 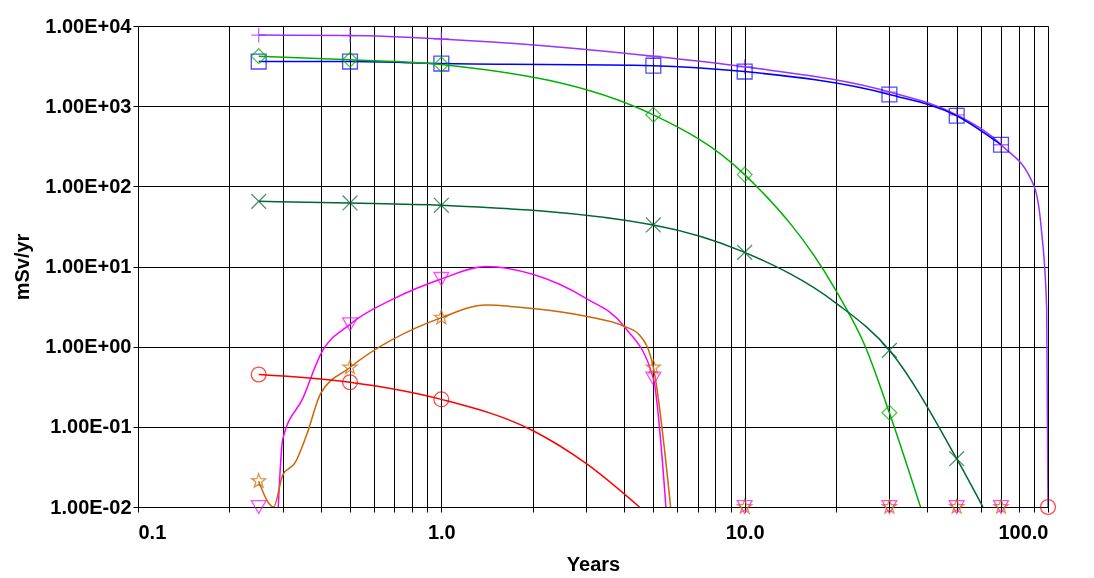 What do you see at coordinates (593, 563) in the screenshot?
I see `x-axis-title: Years` at bounding box center [593, 563].